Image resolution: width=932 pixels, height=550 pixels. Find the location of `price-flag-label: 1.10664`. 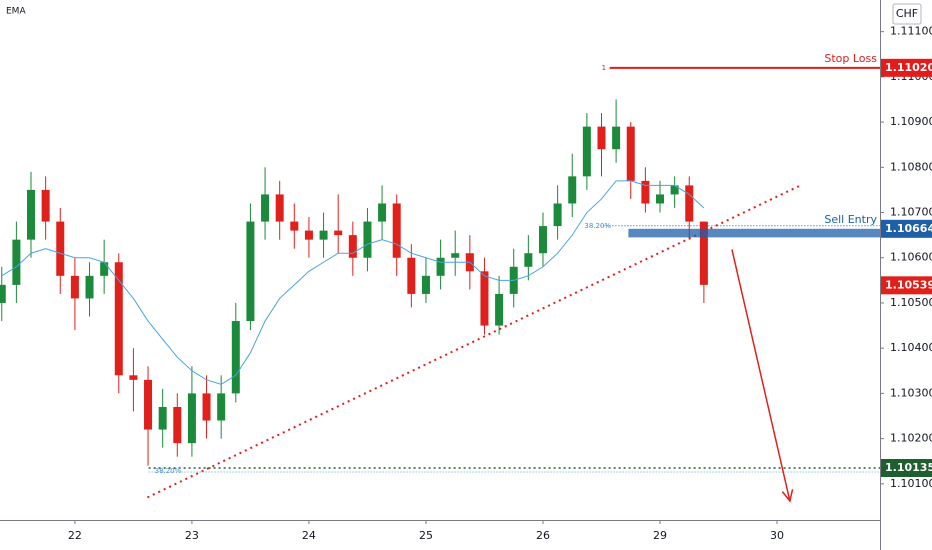

price-flag-label: 1.10664 is located at coordinates (908, 228).